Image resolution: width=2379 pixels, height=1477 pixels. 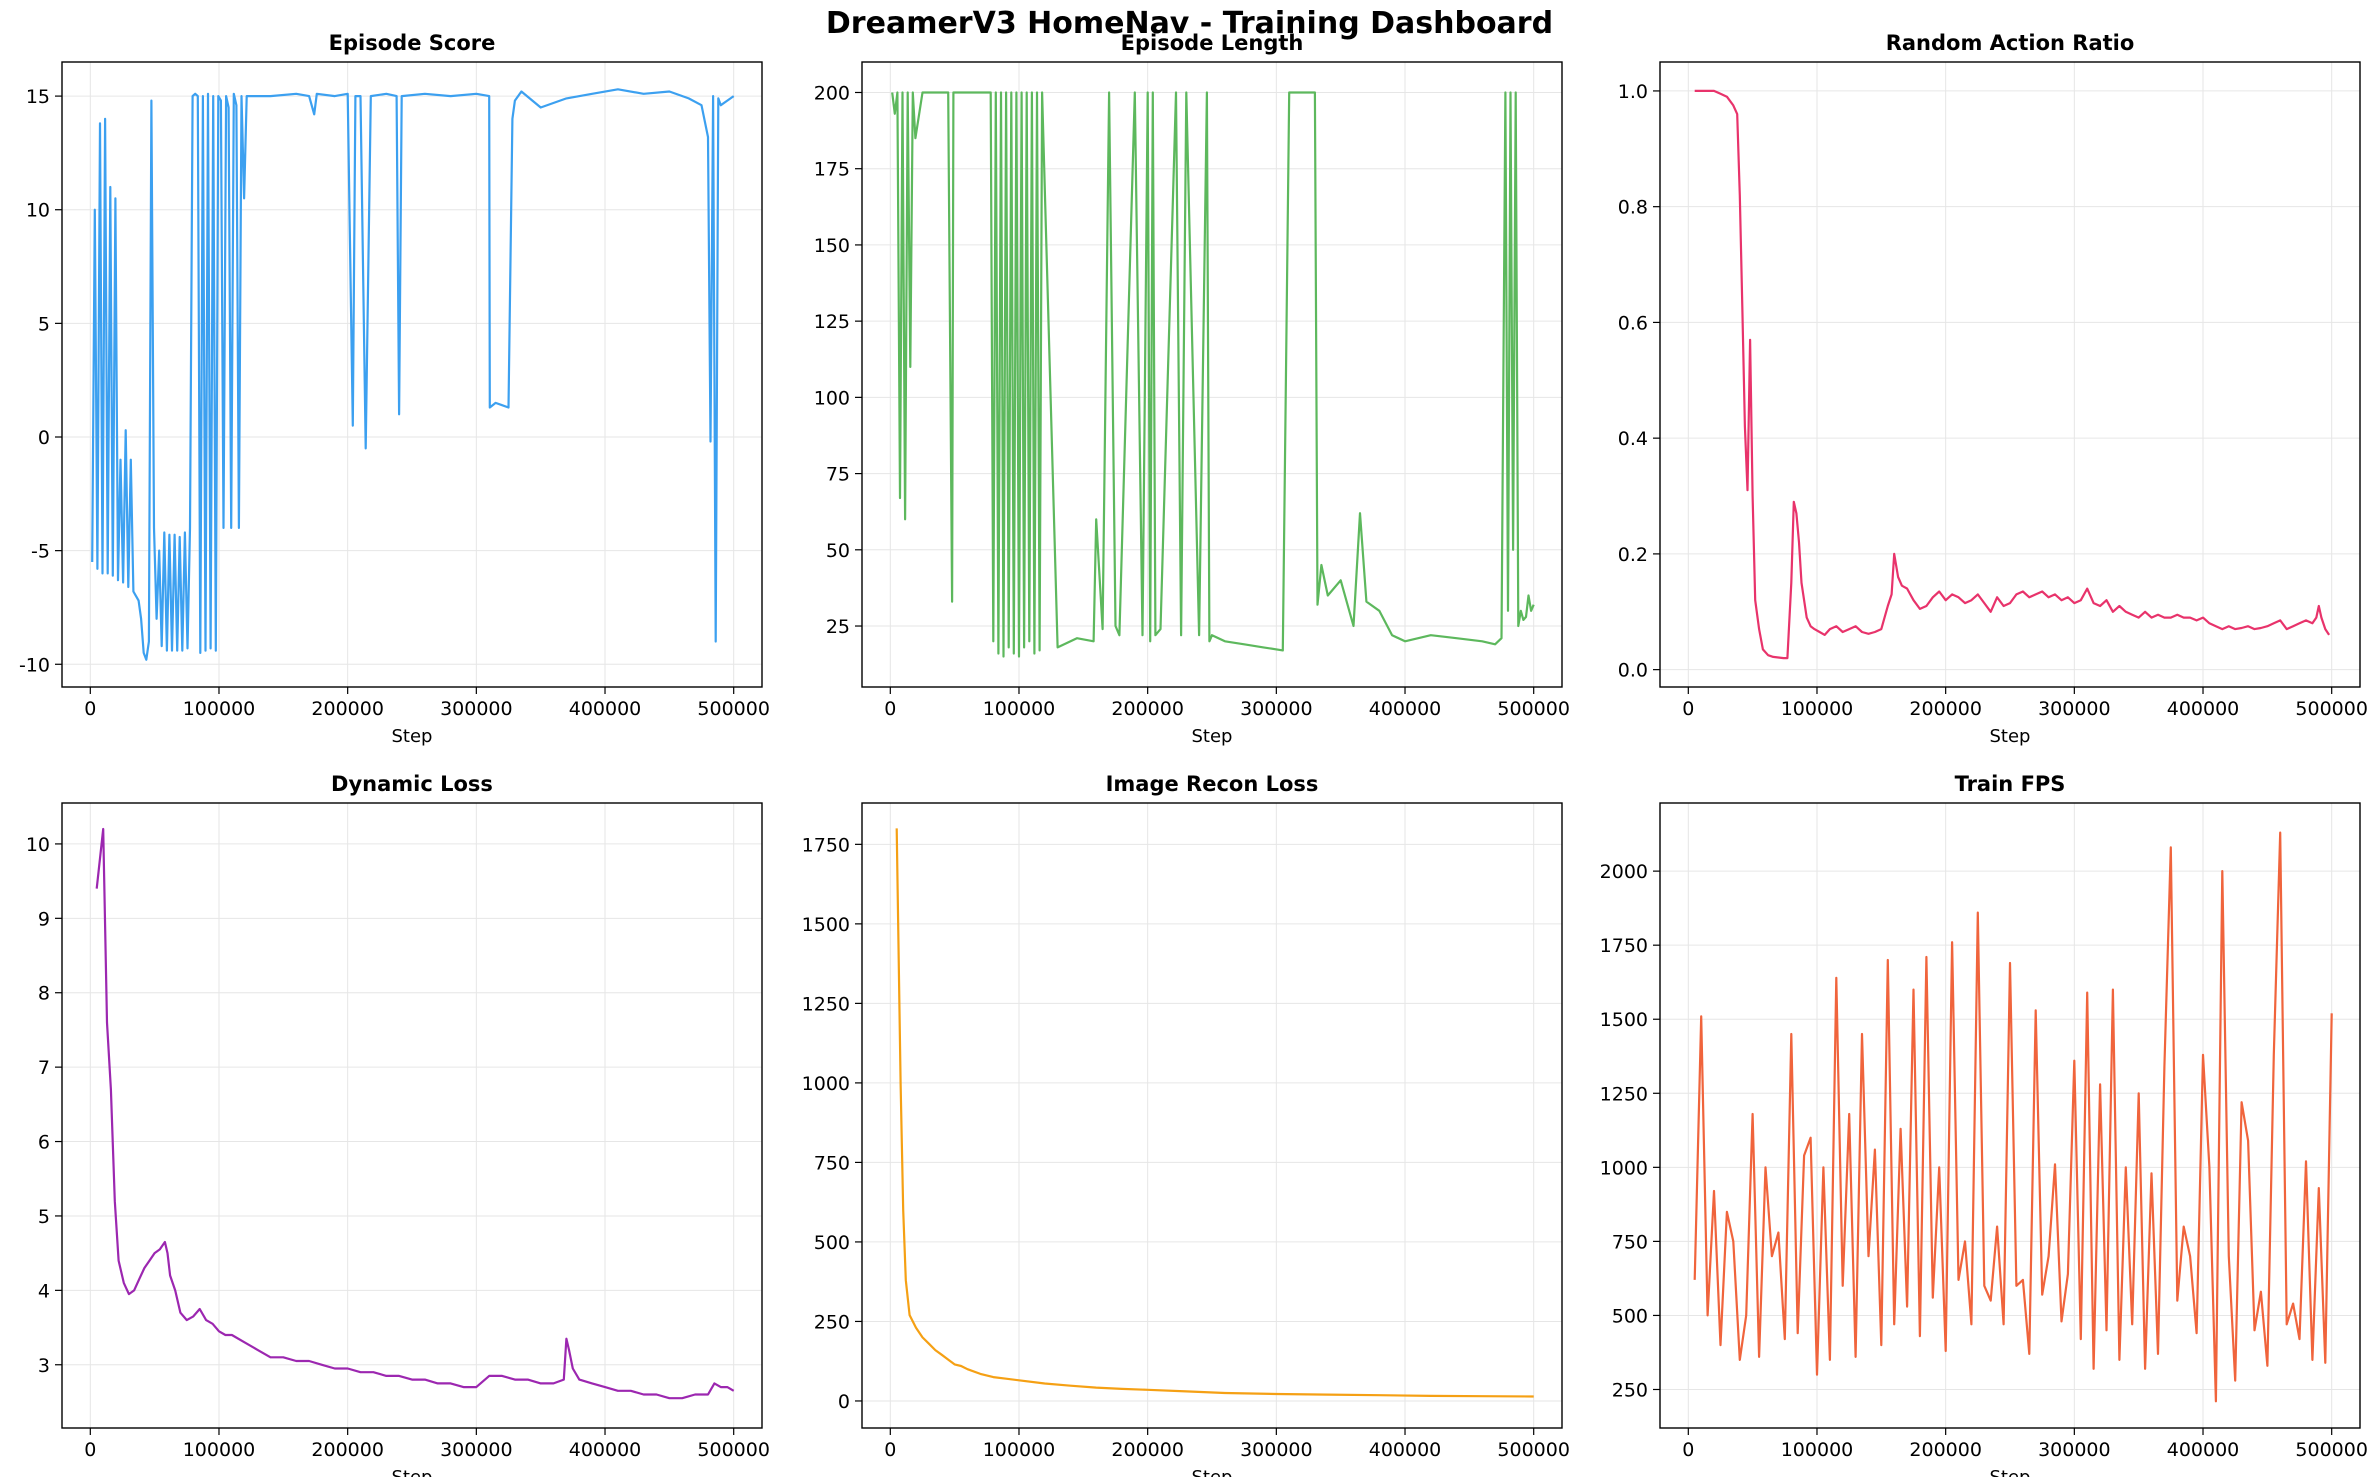 What do you see at coordinates (44, 1143) in the screenshot?
I see `y-tick-label: 6` at bounding box center [44, 1143].